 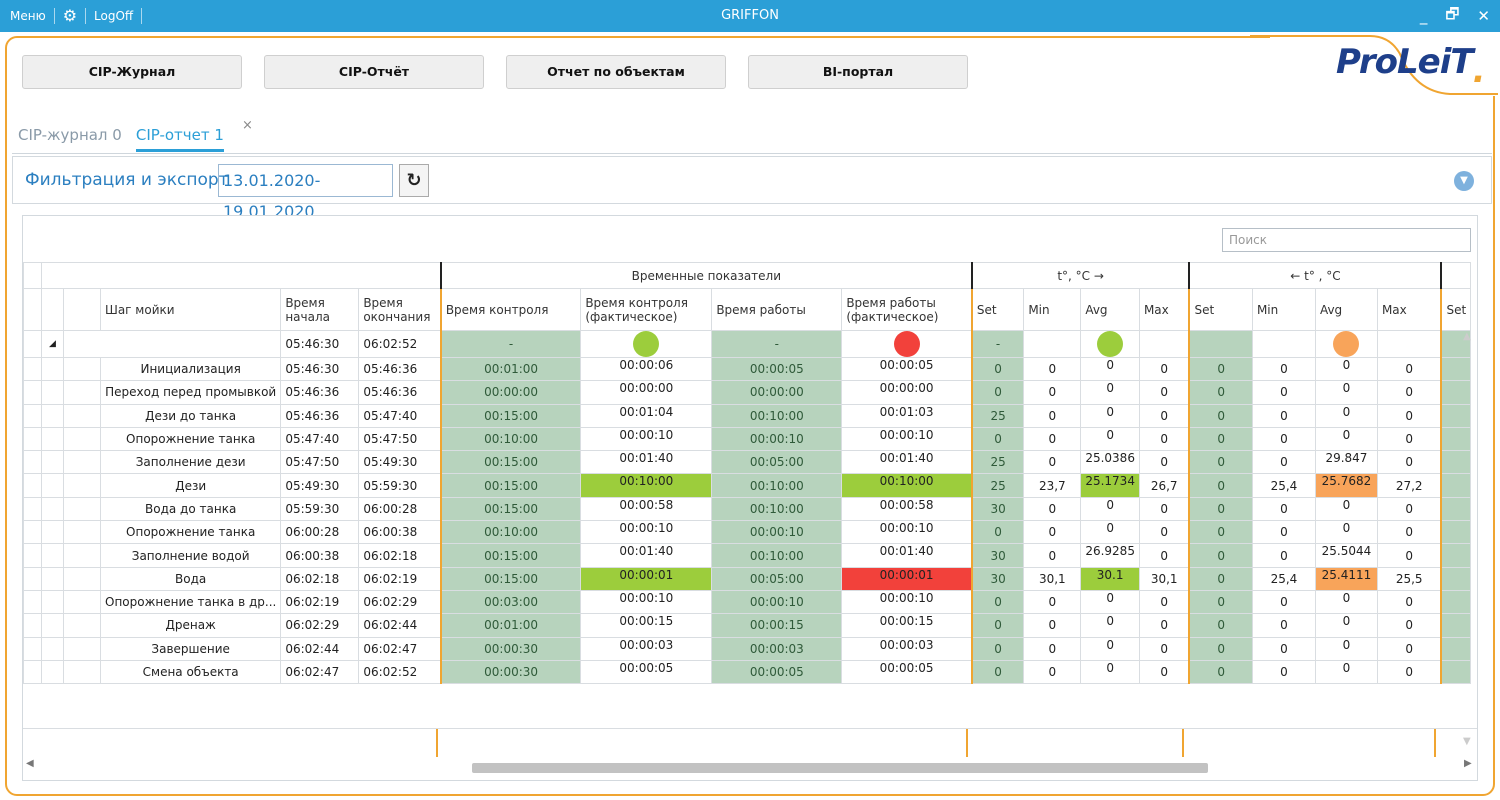 I want to click on cell-step: Вода, so click(x=190, y=578).